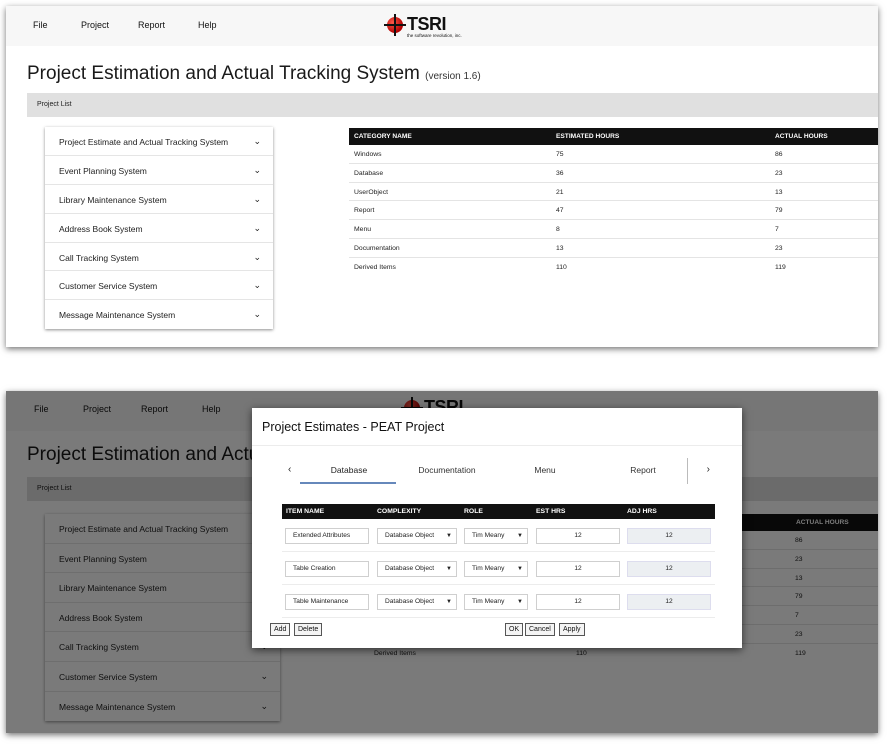 The height and width of the screenshot is (745, 891). I want to click on col-header-category: CATEGORY NAME, so click(383, 136).